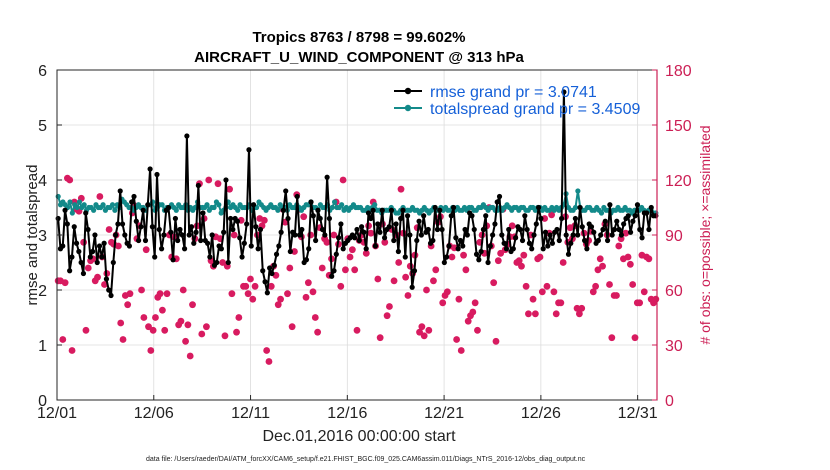 The width and height of the screenshot is (830, 470). What do you see at coordinates (347, 413) in the screenshot?
I see `x-tick-label: 12/16` at bounding box center [347, 413].